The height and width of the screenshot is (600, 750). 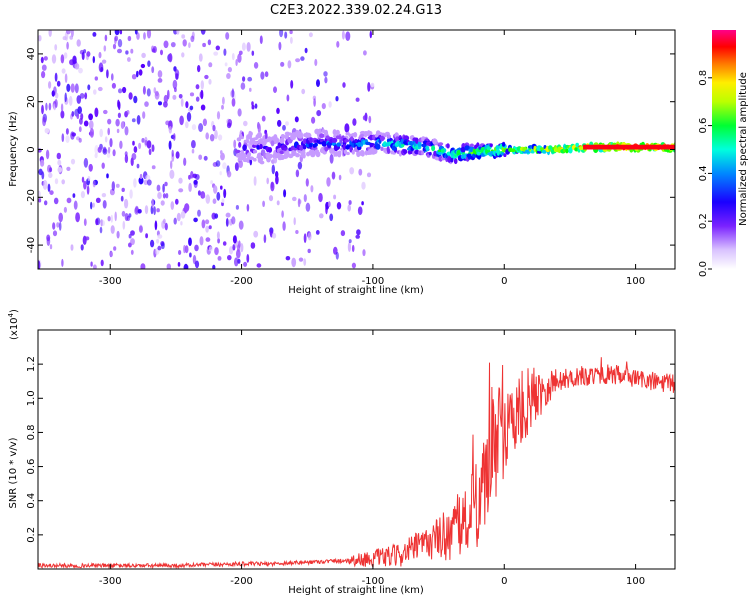 What do you see at coordinates (31, 149) in the screenshot?
I see `y-tick-label: 0` at bounding box center [31, 149].